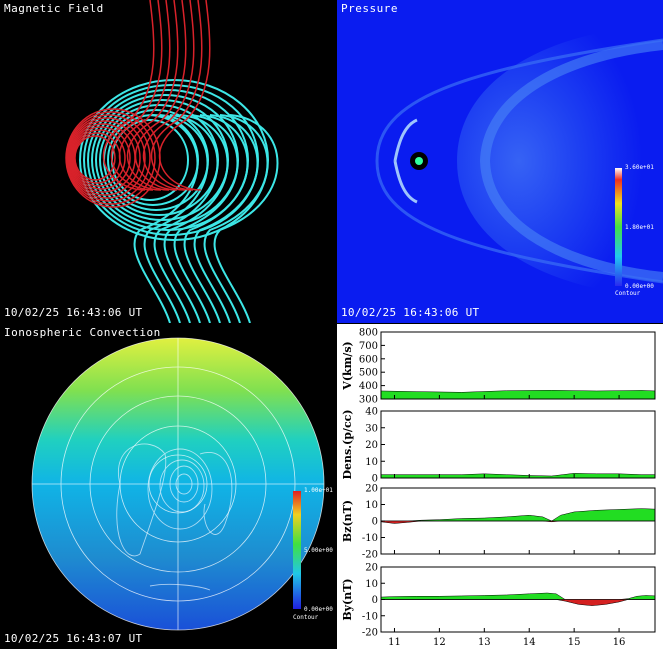  What do you see at coordinates (318, 490) in the screenshot?
I see `colorbar-max: 1.00e+01` at bounding box center [318, 490].